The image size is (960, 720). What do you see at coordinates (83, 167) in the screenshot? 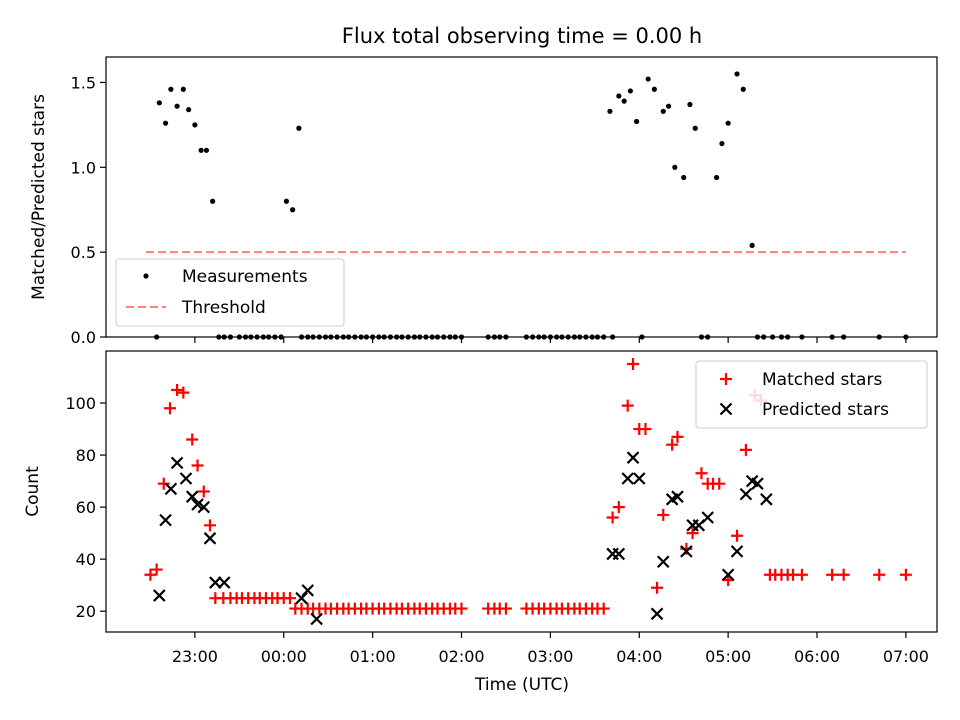
I see `y-tick-label: 1.0` at bounding box center [83, 167].